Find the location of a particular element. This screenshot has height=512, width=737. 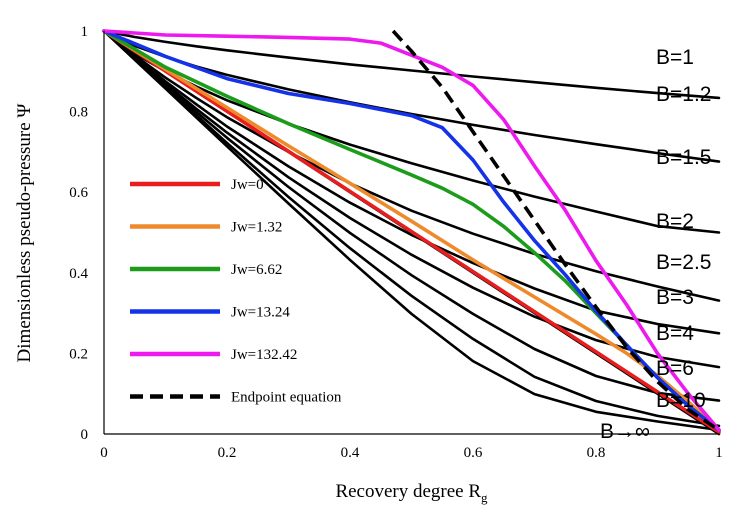

b-label-b-6: B=6 is located at coordinates (675, 368).